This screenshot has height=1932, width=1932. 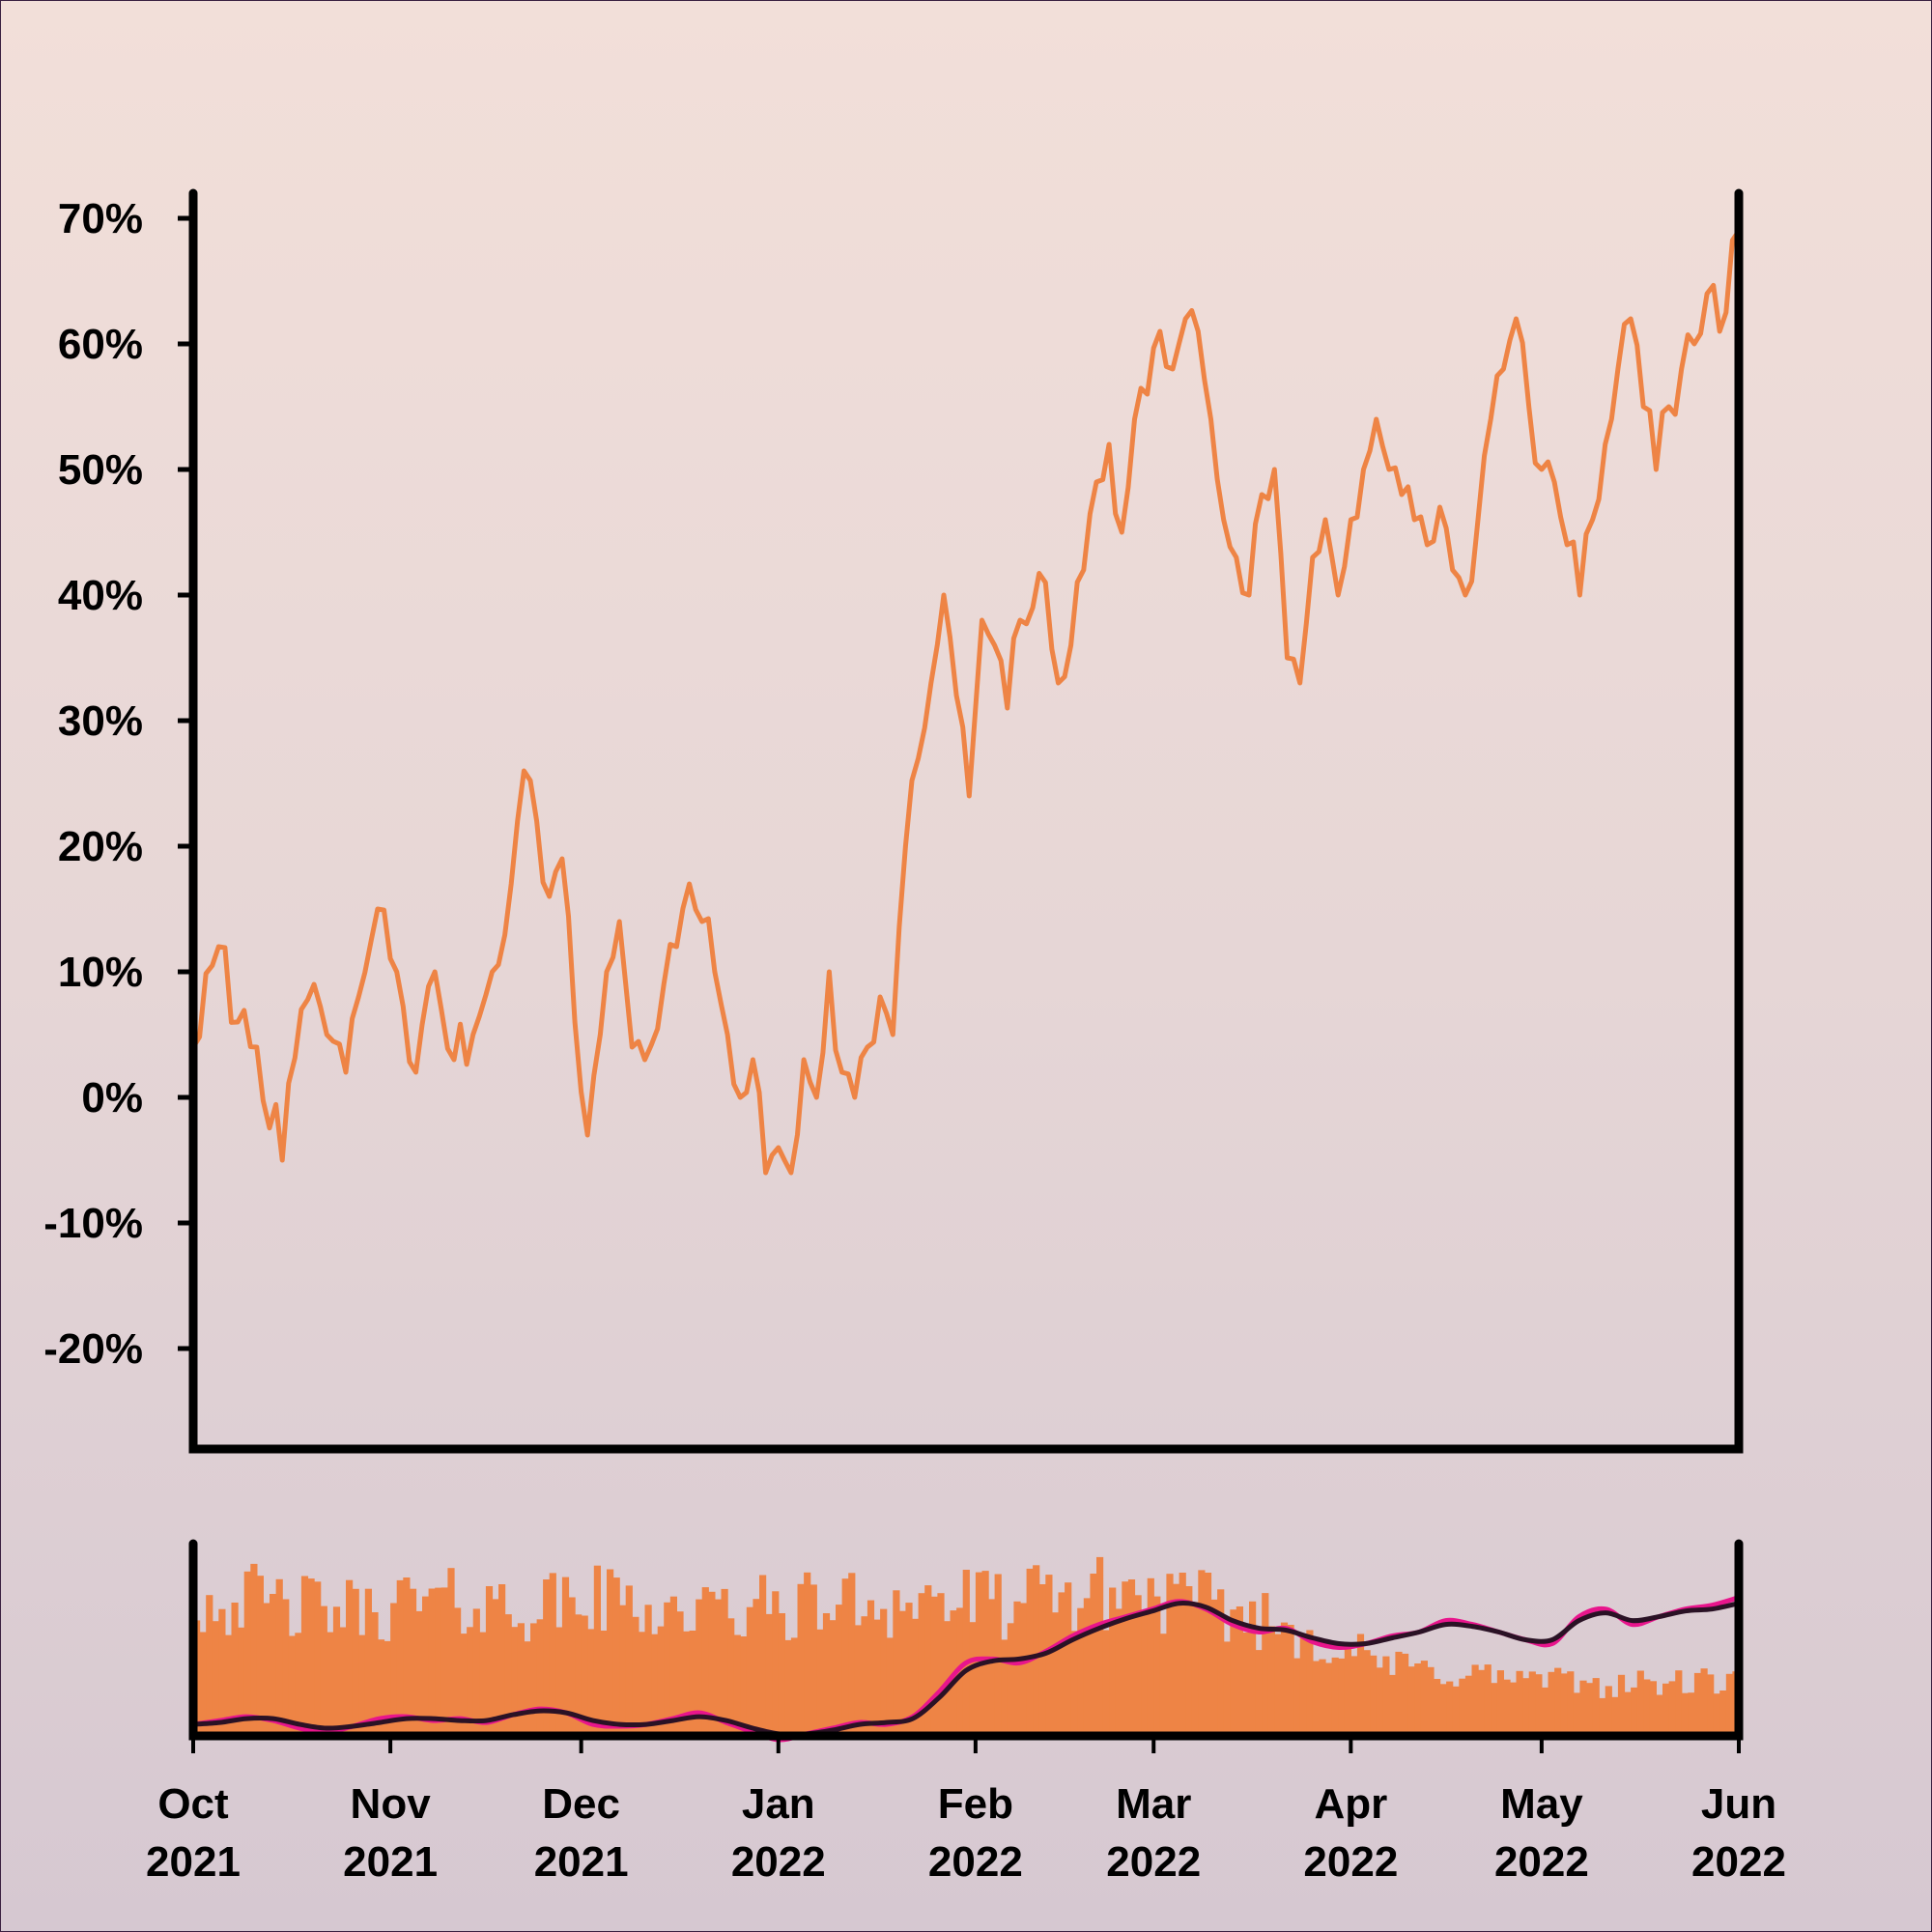 I want to click on volume-axes, so click(x=966, y=1640).